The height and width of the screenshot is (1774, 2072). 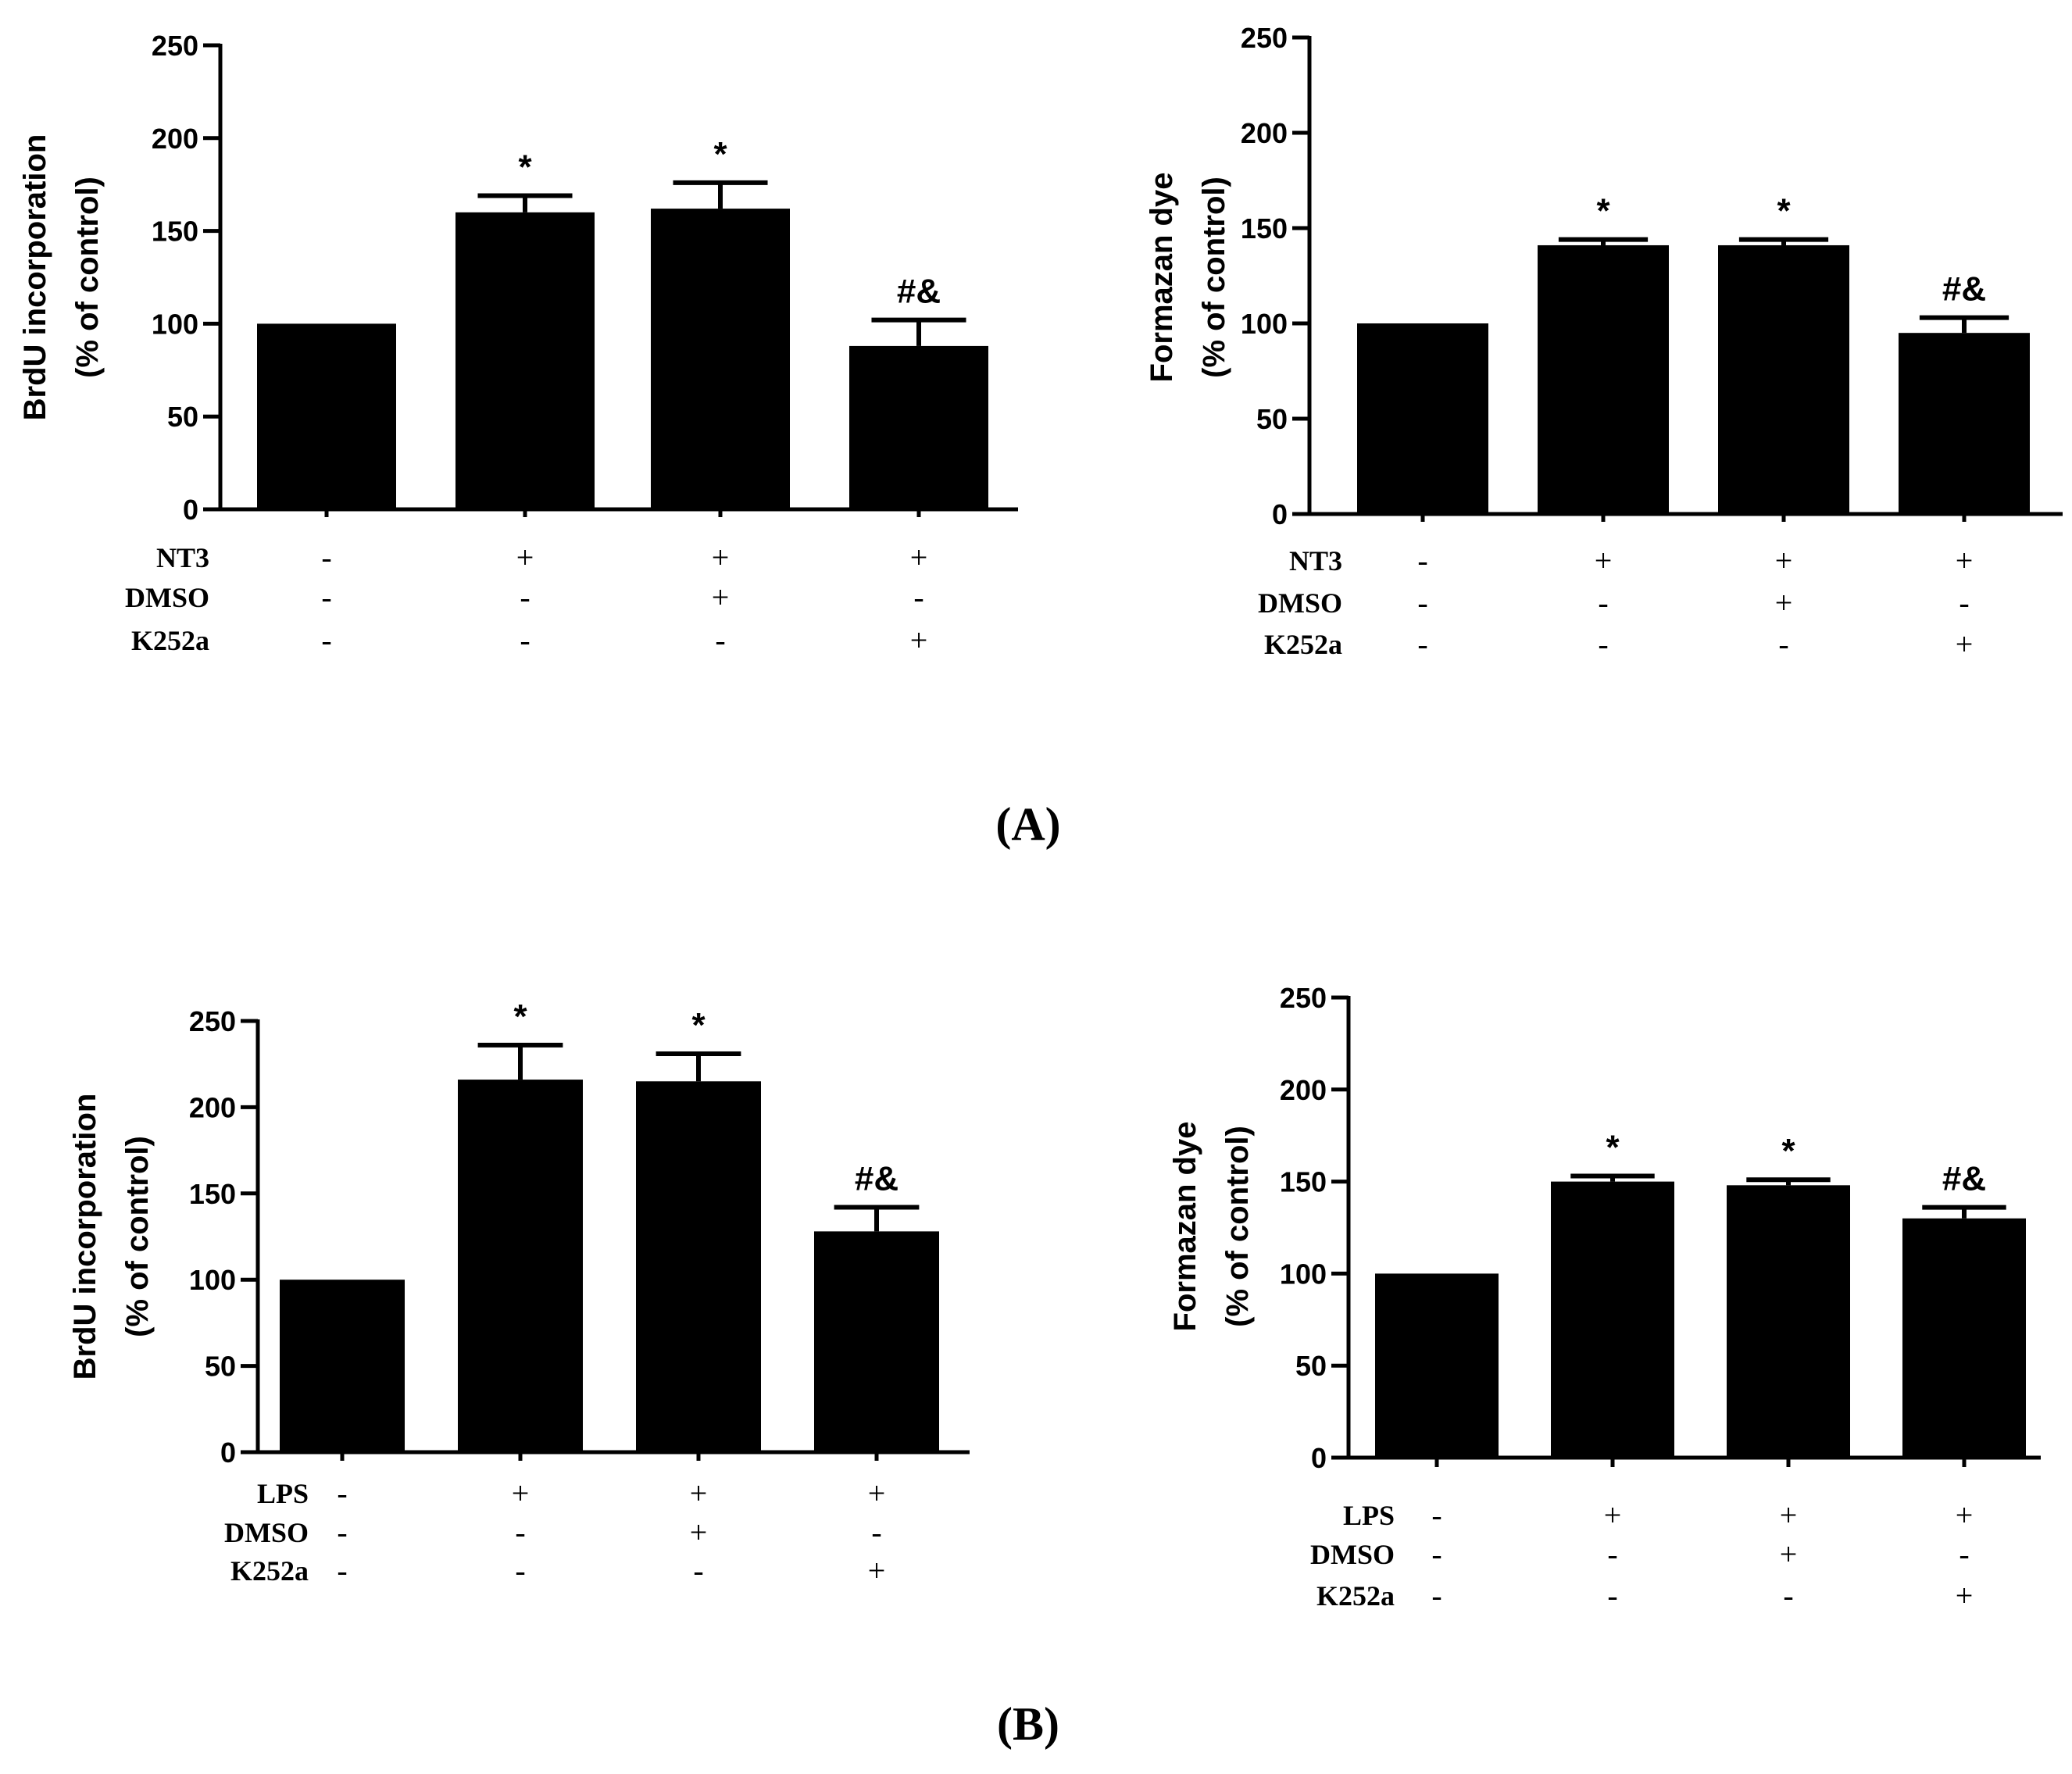 I want to click on panel-label-a: (A), so click(x=1027, y=824).